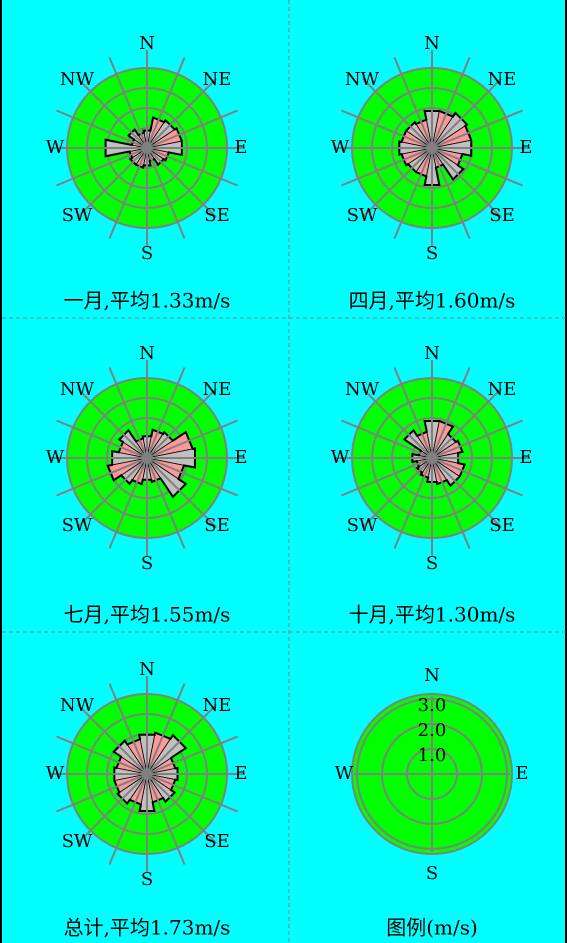 The width and height of the screenshot is (567, 943). Describe the element at coordinates (432, 615) in the screenshot. I see `chart-caption: 十月,平均1.30m/s` at that location.